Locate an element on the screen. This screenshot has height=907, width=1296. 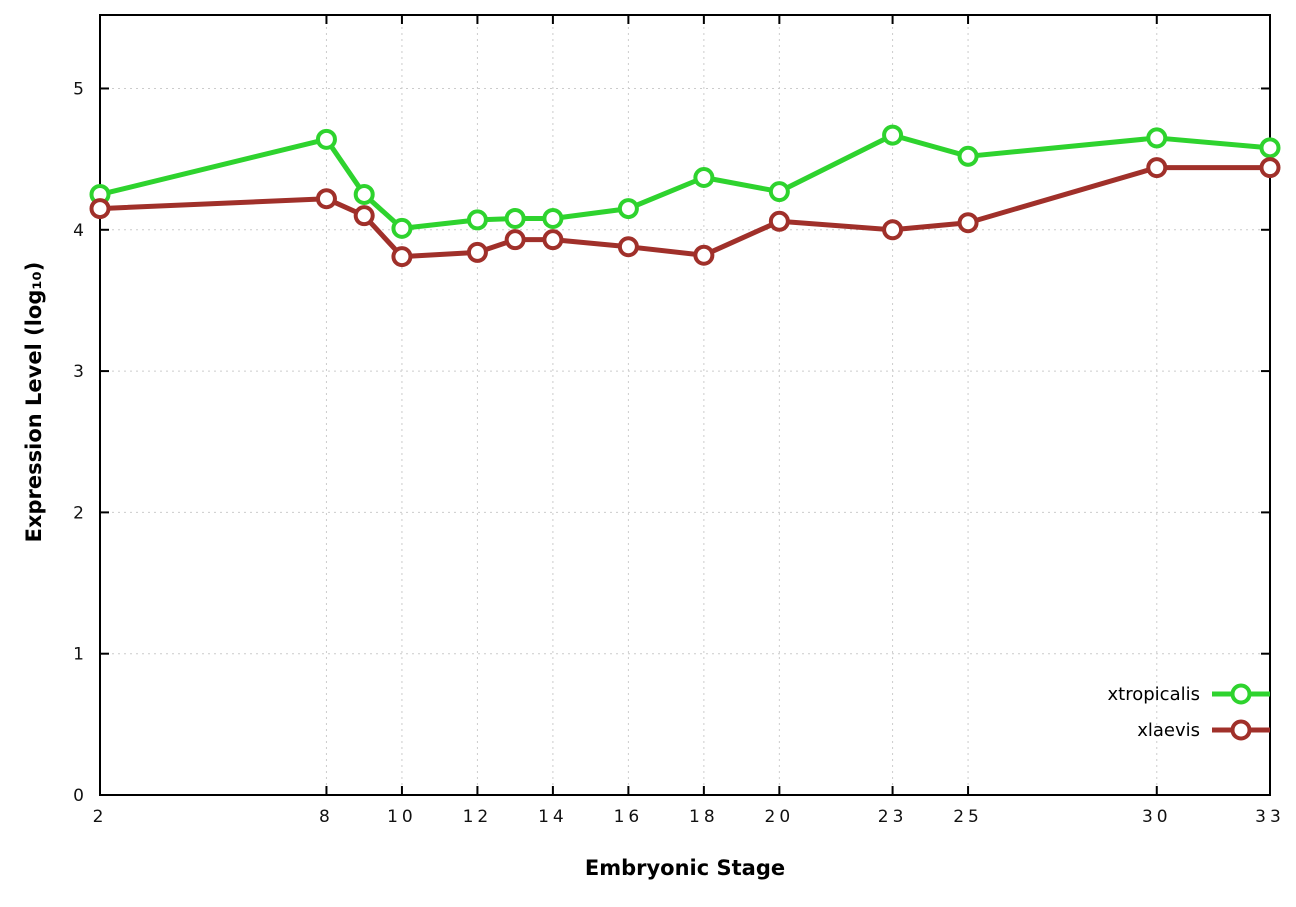
y-axis-label: Expression Level (log₁₀) is located at coordinates (34, 402).